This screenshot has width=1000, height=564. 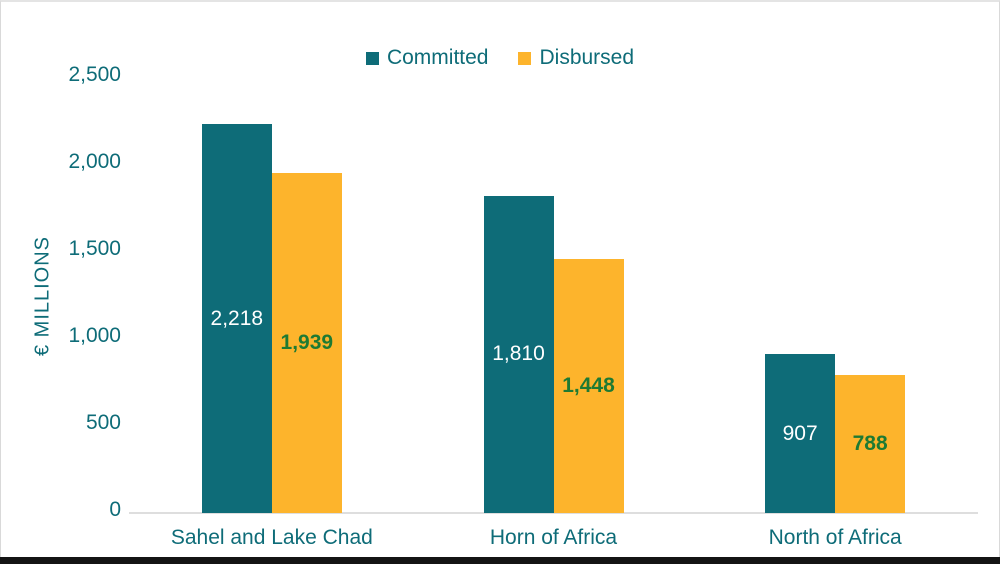 I want to click on bar-value-label: 907, so click(x=800, y=433).